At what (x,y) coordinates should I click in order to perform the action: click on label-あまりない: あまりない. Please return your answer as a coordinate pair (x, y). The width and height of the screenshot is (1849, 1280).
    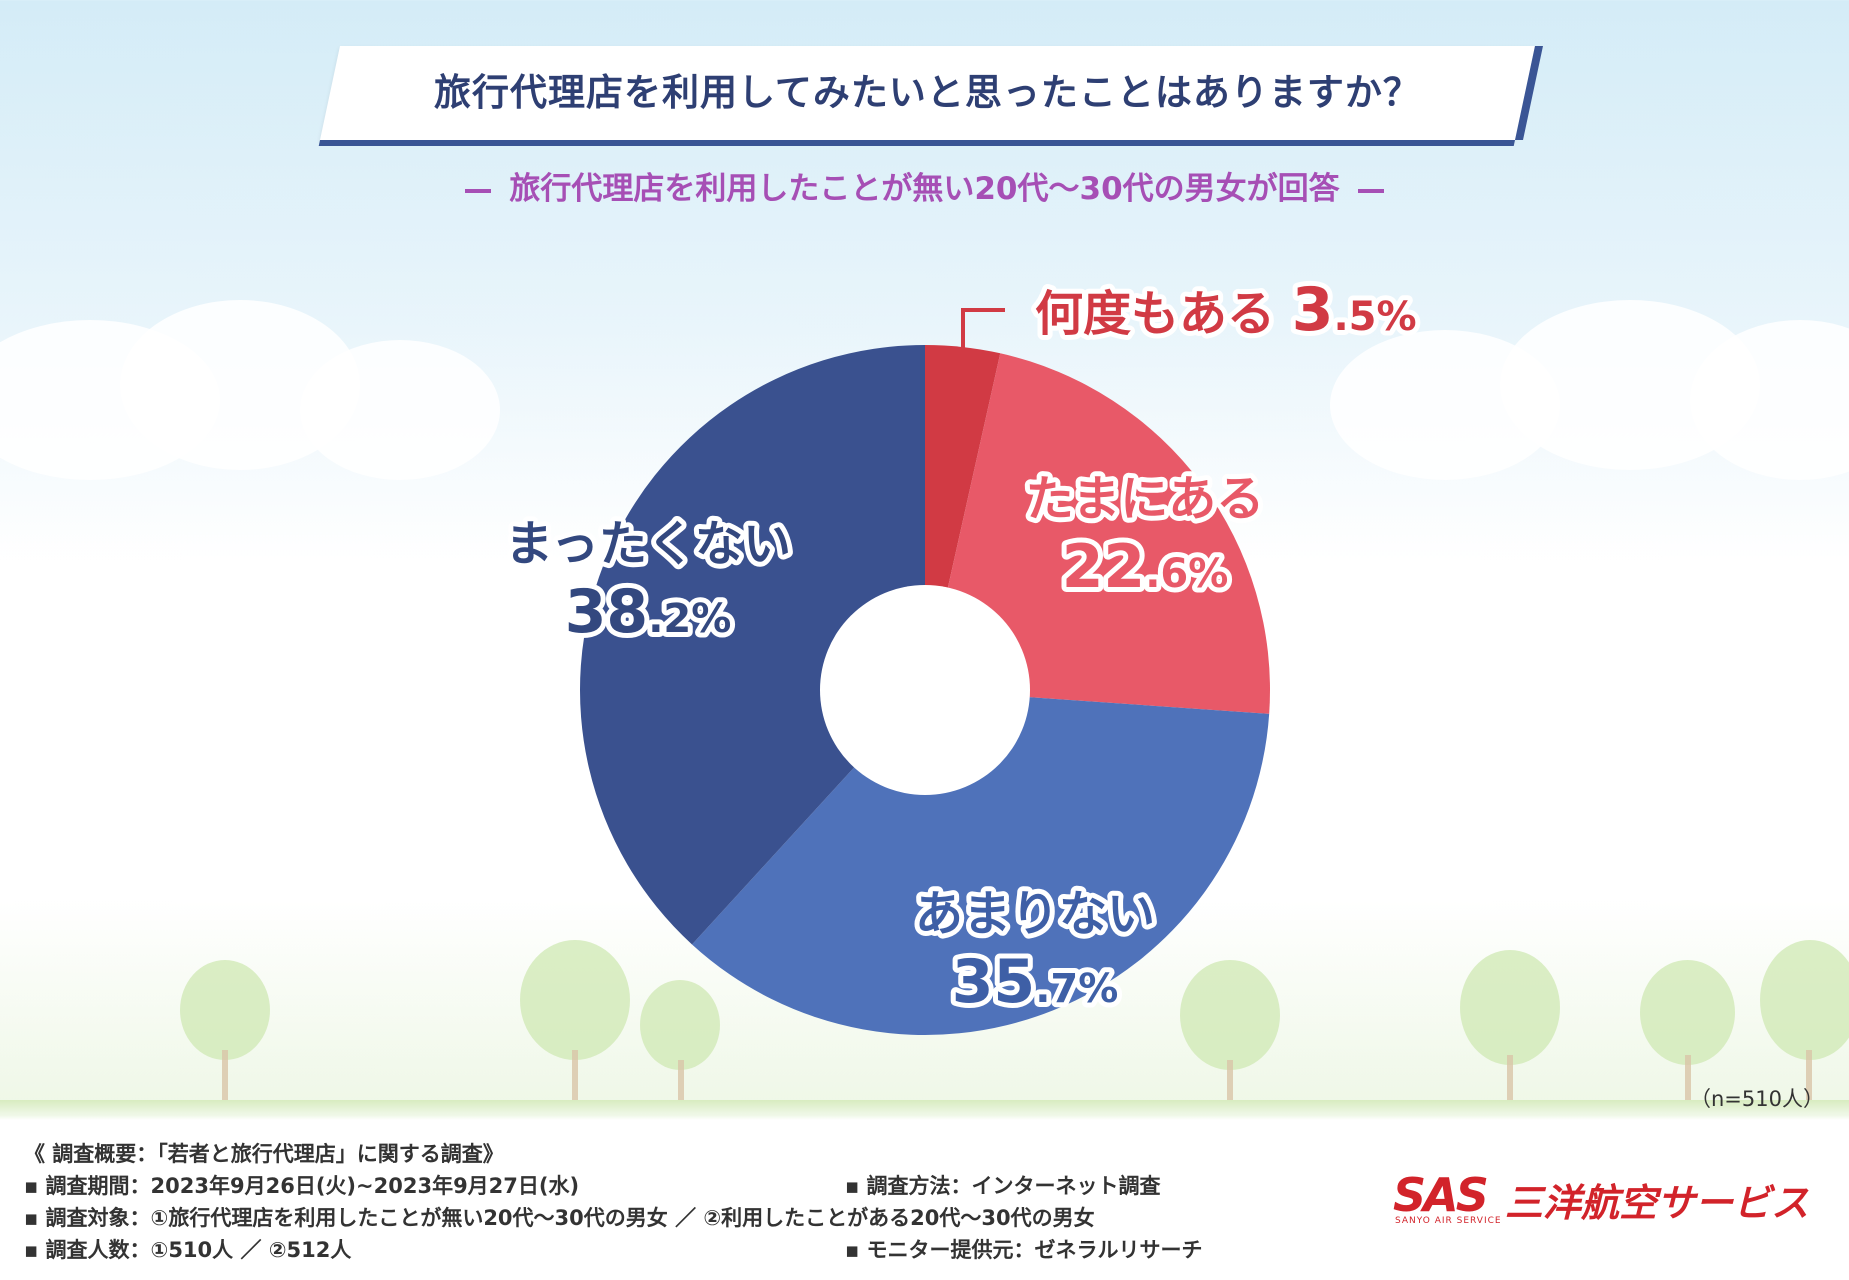
    Looking at the image, I should click on (1035, 914).